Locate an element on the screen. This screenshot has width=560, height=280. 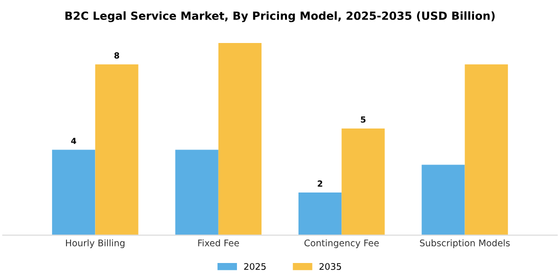
data-label: 5 is located at coordinates (363, 119).